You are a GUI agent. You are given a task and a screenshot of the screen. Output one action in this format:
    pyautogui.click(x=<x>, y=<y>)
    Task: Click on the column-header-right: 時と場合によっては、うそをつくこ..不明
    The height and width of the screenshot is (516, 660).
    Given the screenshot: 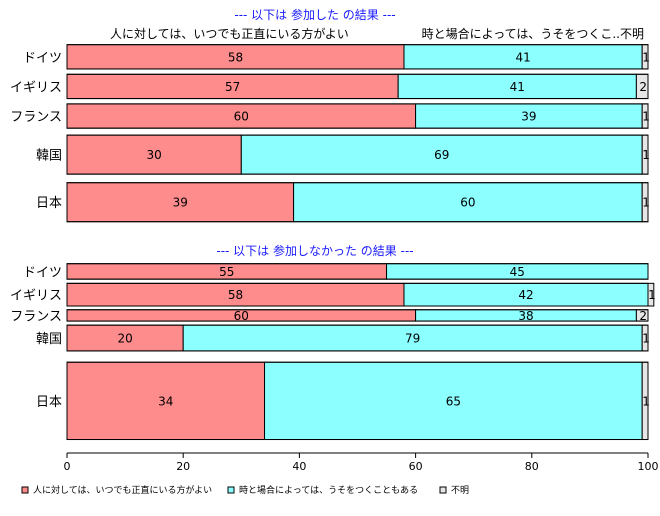 What is the action you would take?
    pyautogui.click(x=533, y=33)
    